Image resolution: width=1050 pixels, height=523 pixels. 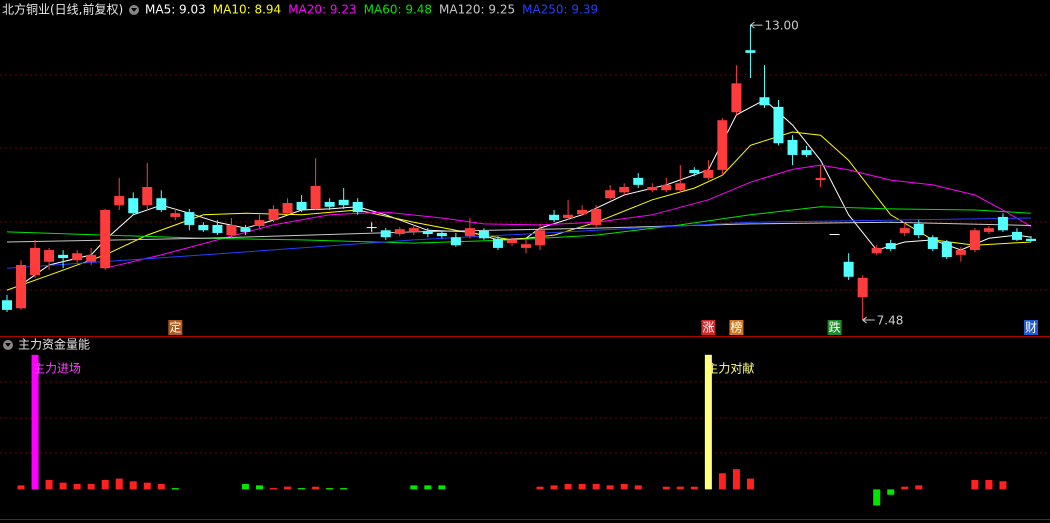 What do you see at coordinates (560, 10) in the screenshot?
I see `legend-entry: MA250: 9.39` at bounding box center [560, 10].